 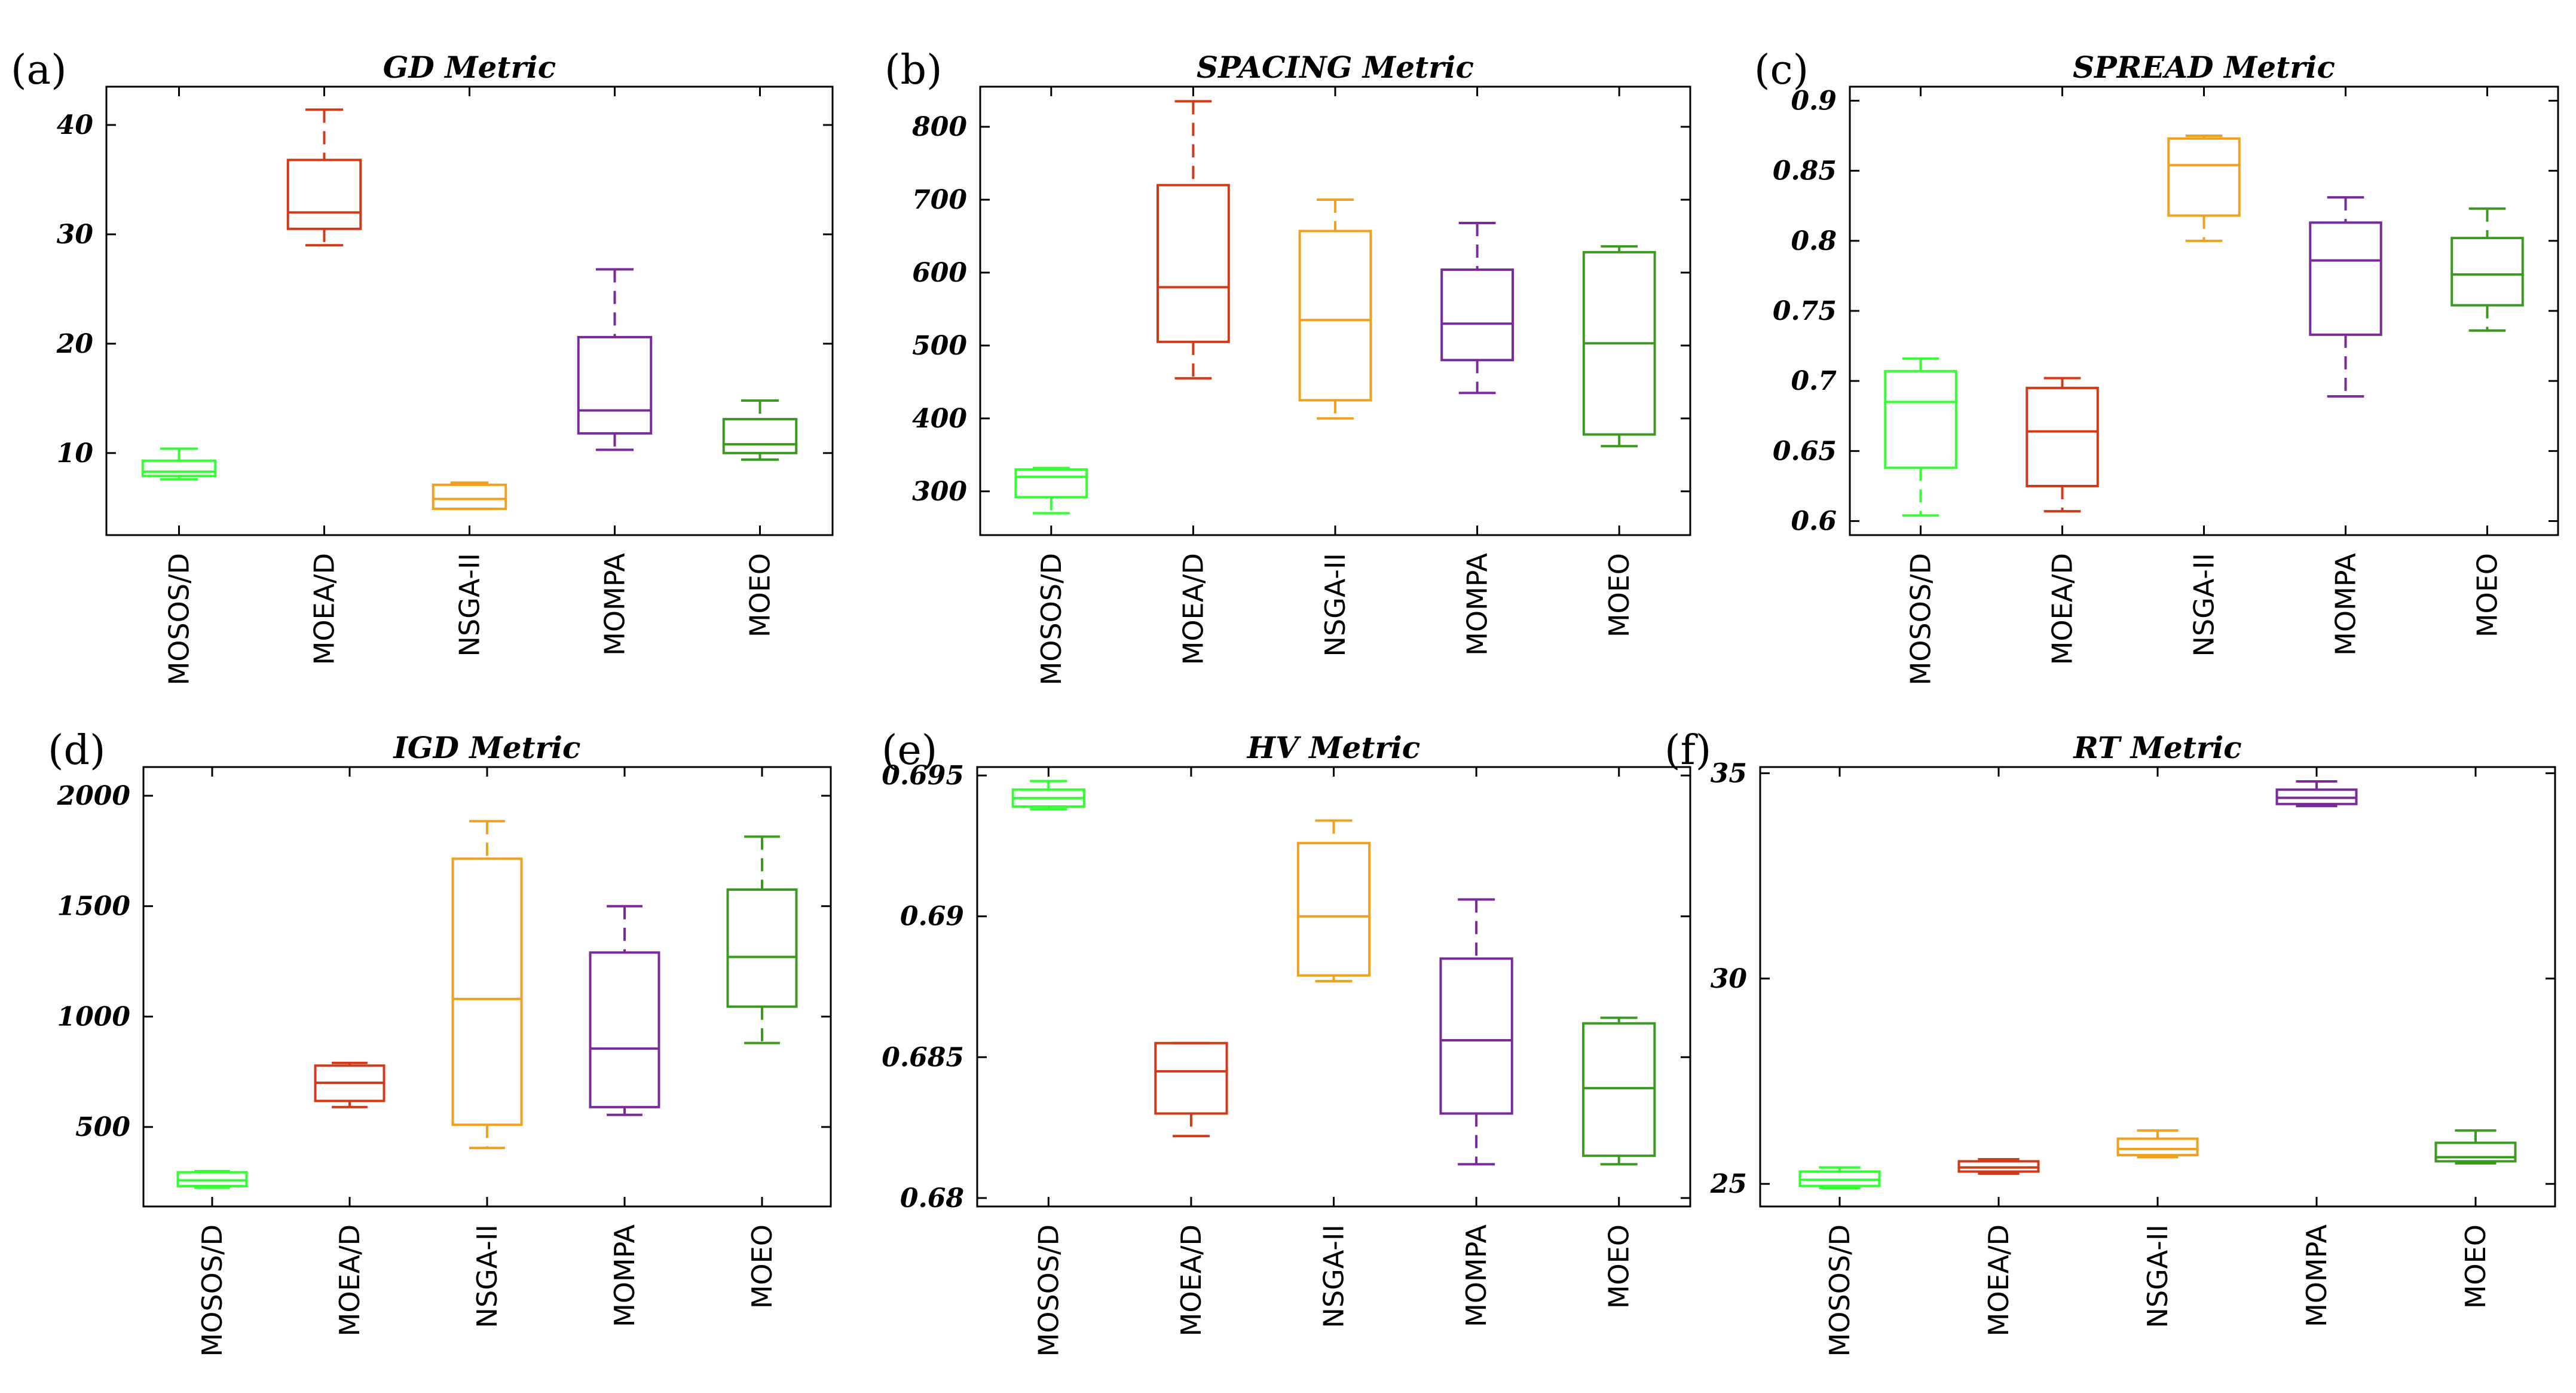 I want to click on chart-title: IGD Metric, so click(x=487, y=748).